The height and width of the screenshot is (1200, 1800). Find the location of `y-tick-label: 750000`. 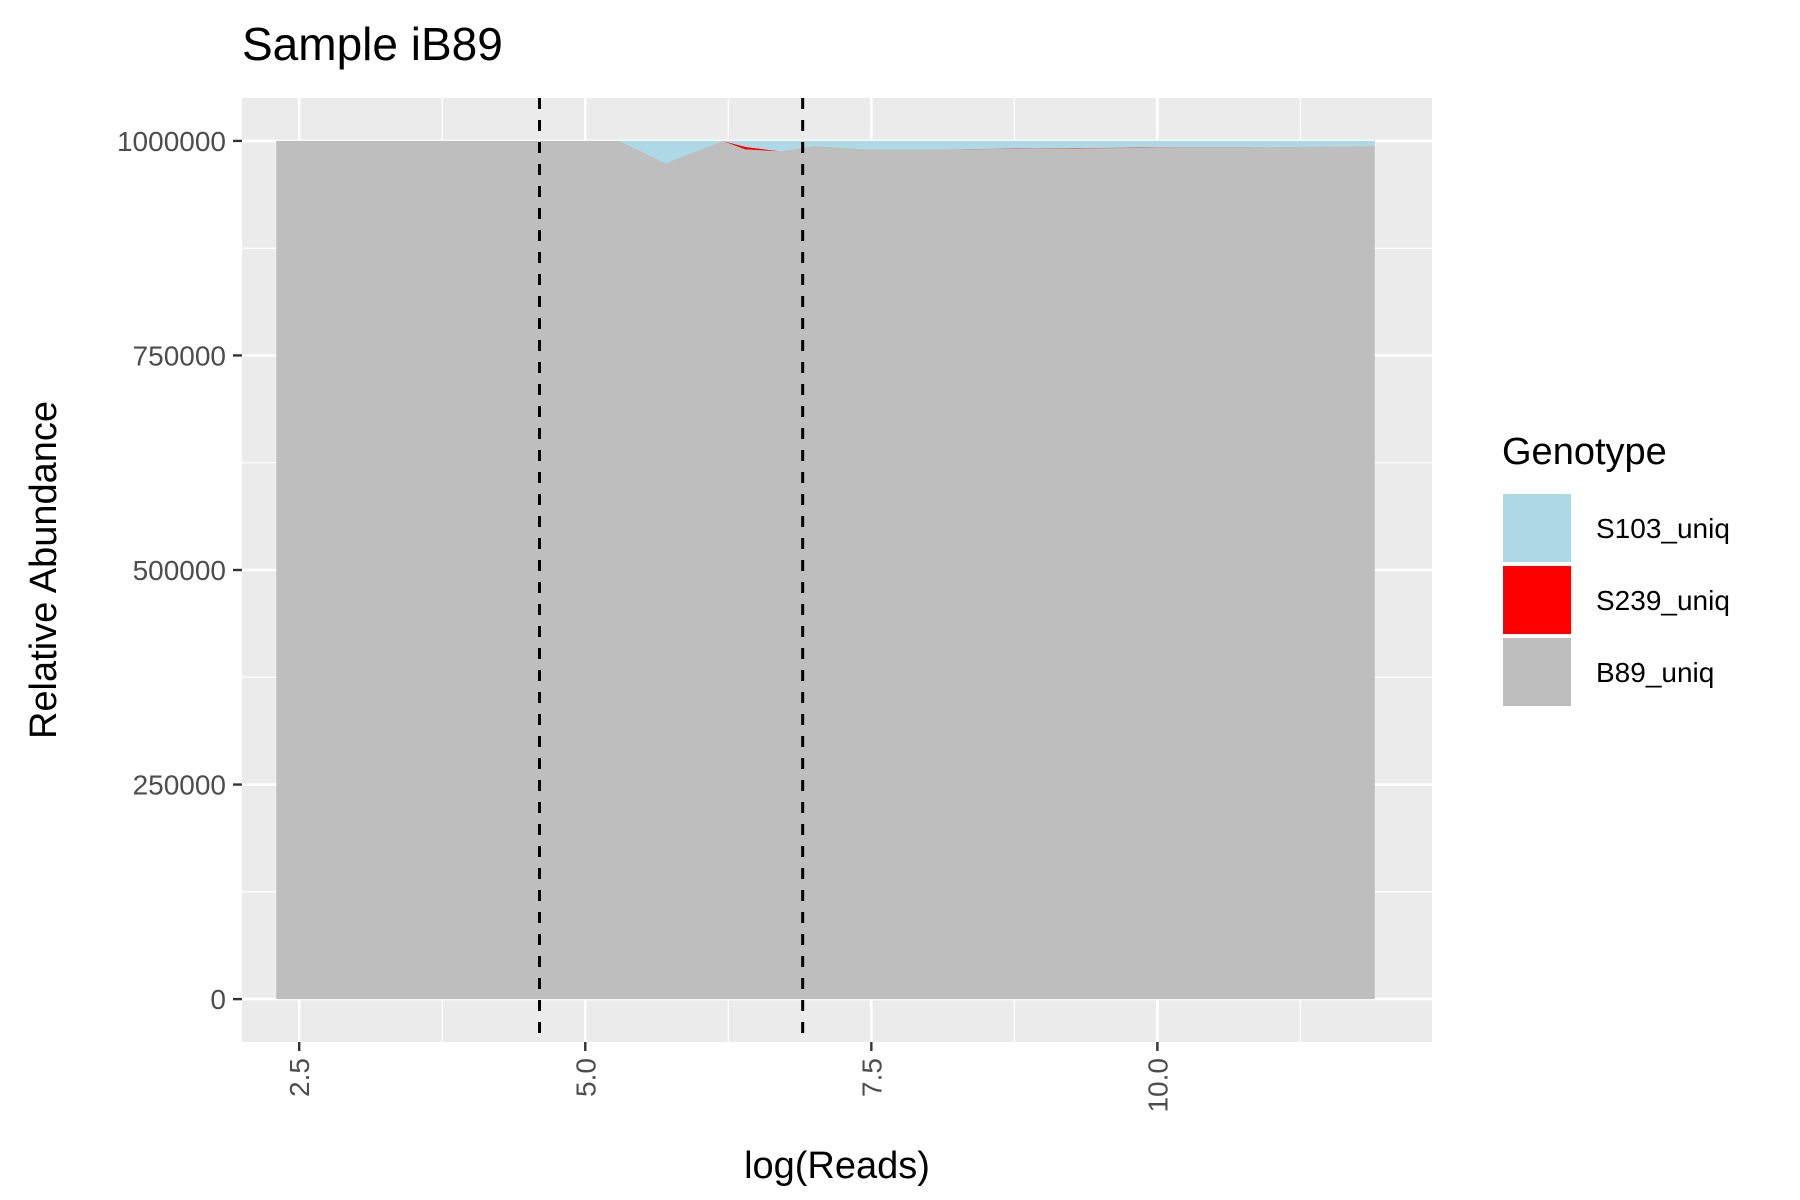

y-tick-label: 750000 is located at coordinates (179, 355).